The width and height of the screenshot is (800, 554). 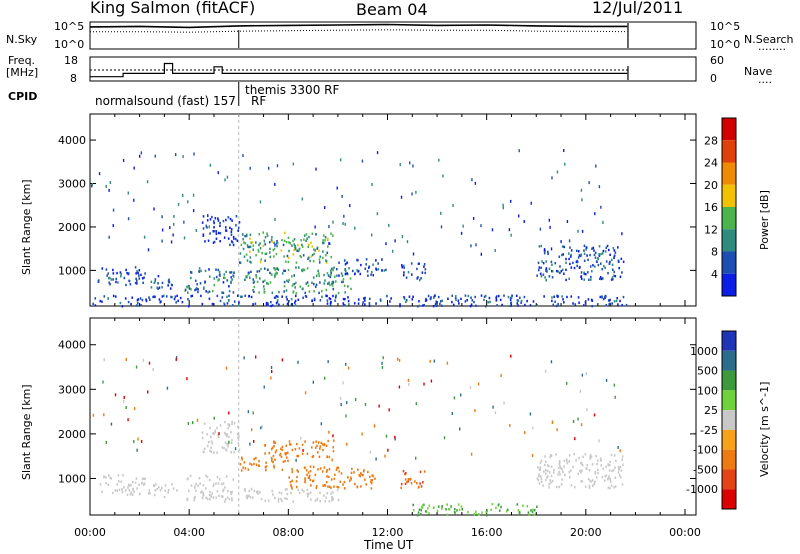 I want to click on freq-left-tick-high: 18, so click(x=71, y=60).